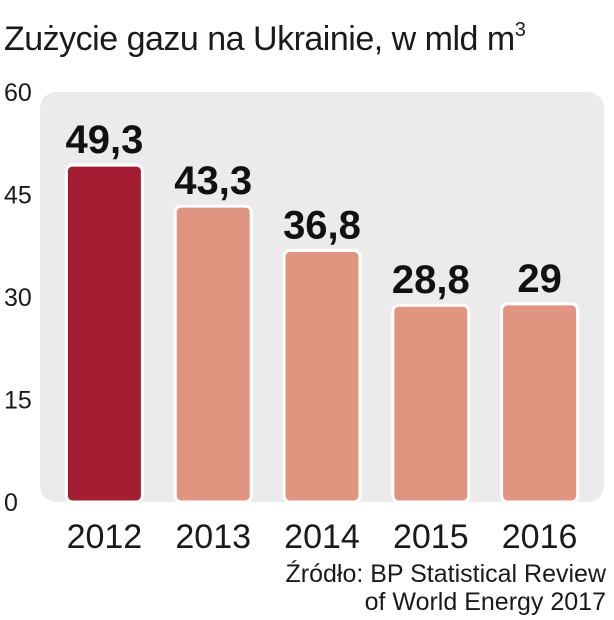 Image resolution: width=614 pixels, height=620 pixels. What do you see at coordinates (18, 298) in the screenshot?
I see `y-tick-label: 30` at bounding box center [18, 298].